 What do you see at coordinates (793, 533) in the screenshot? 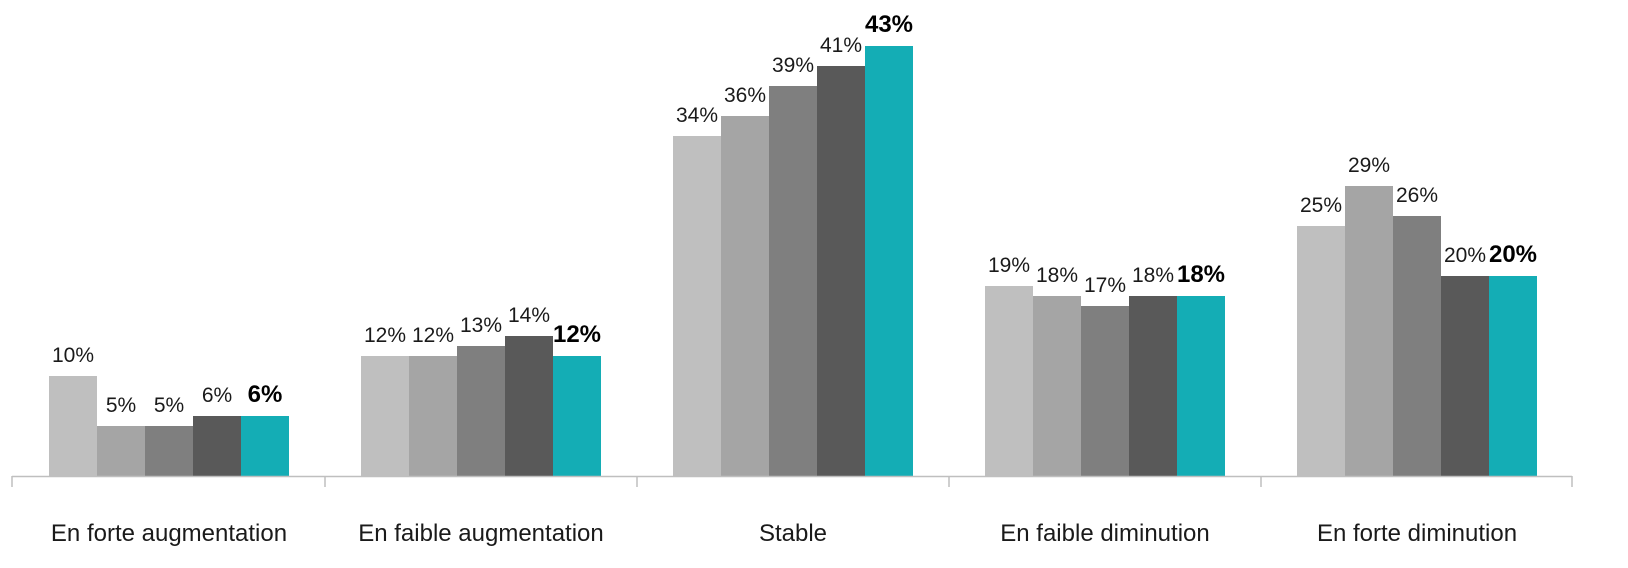
I see `category-label-3: Stable` at bounding box center [793, 533].